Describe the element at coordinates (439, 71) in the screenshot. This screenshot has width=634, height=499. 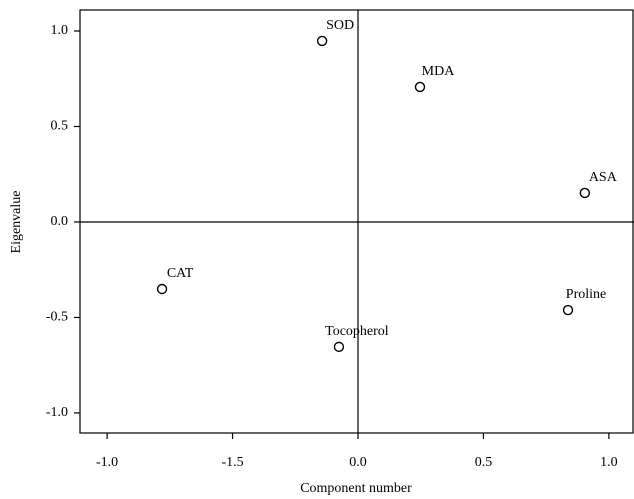
I see `point-label: MDA` at that location.